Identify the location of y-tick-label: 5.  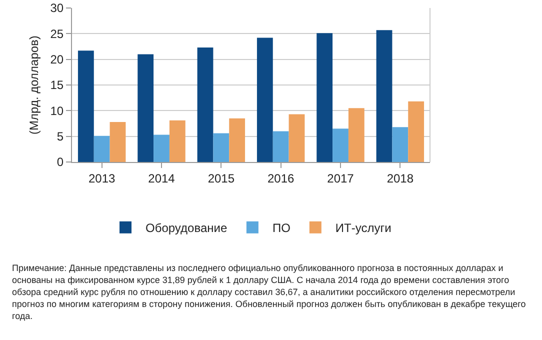
(60, 137).